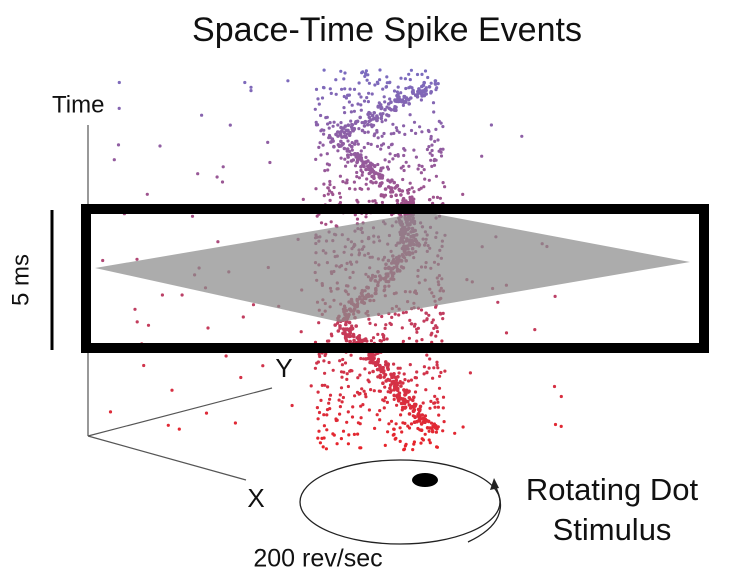  I want to click on rotation-arrowhead, so click(494, 484).